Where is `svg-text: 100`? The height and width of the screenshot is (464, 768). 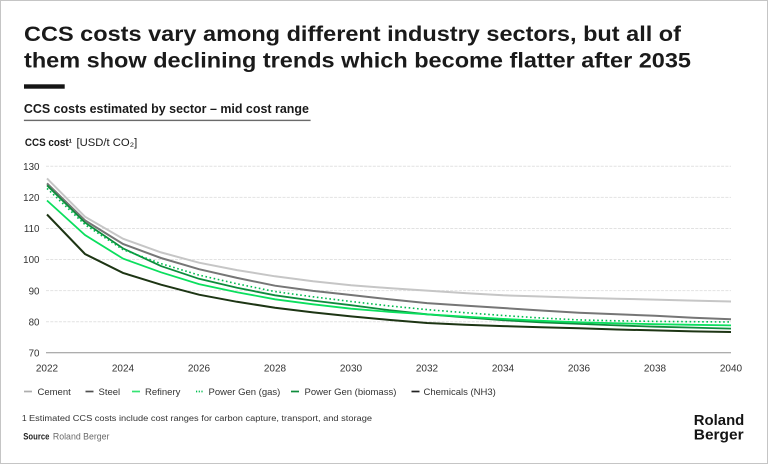 svg-text: 100 is located at coordinates (31, 260).